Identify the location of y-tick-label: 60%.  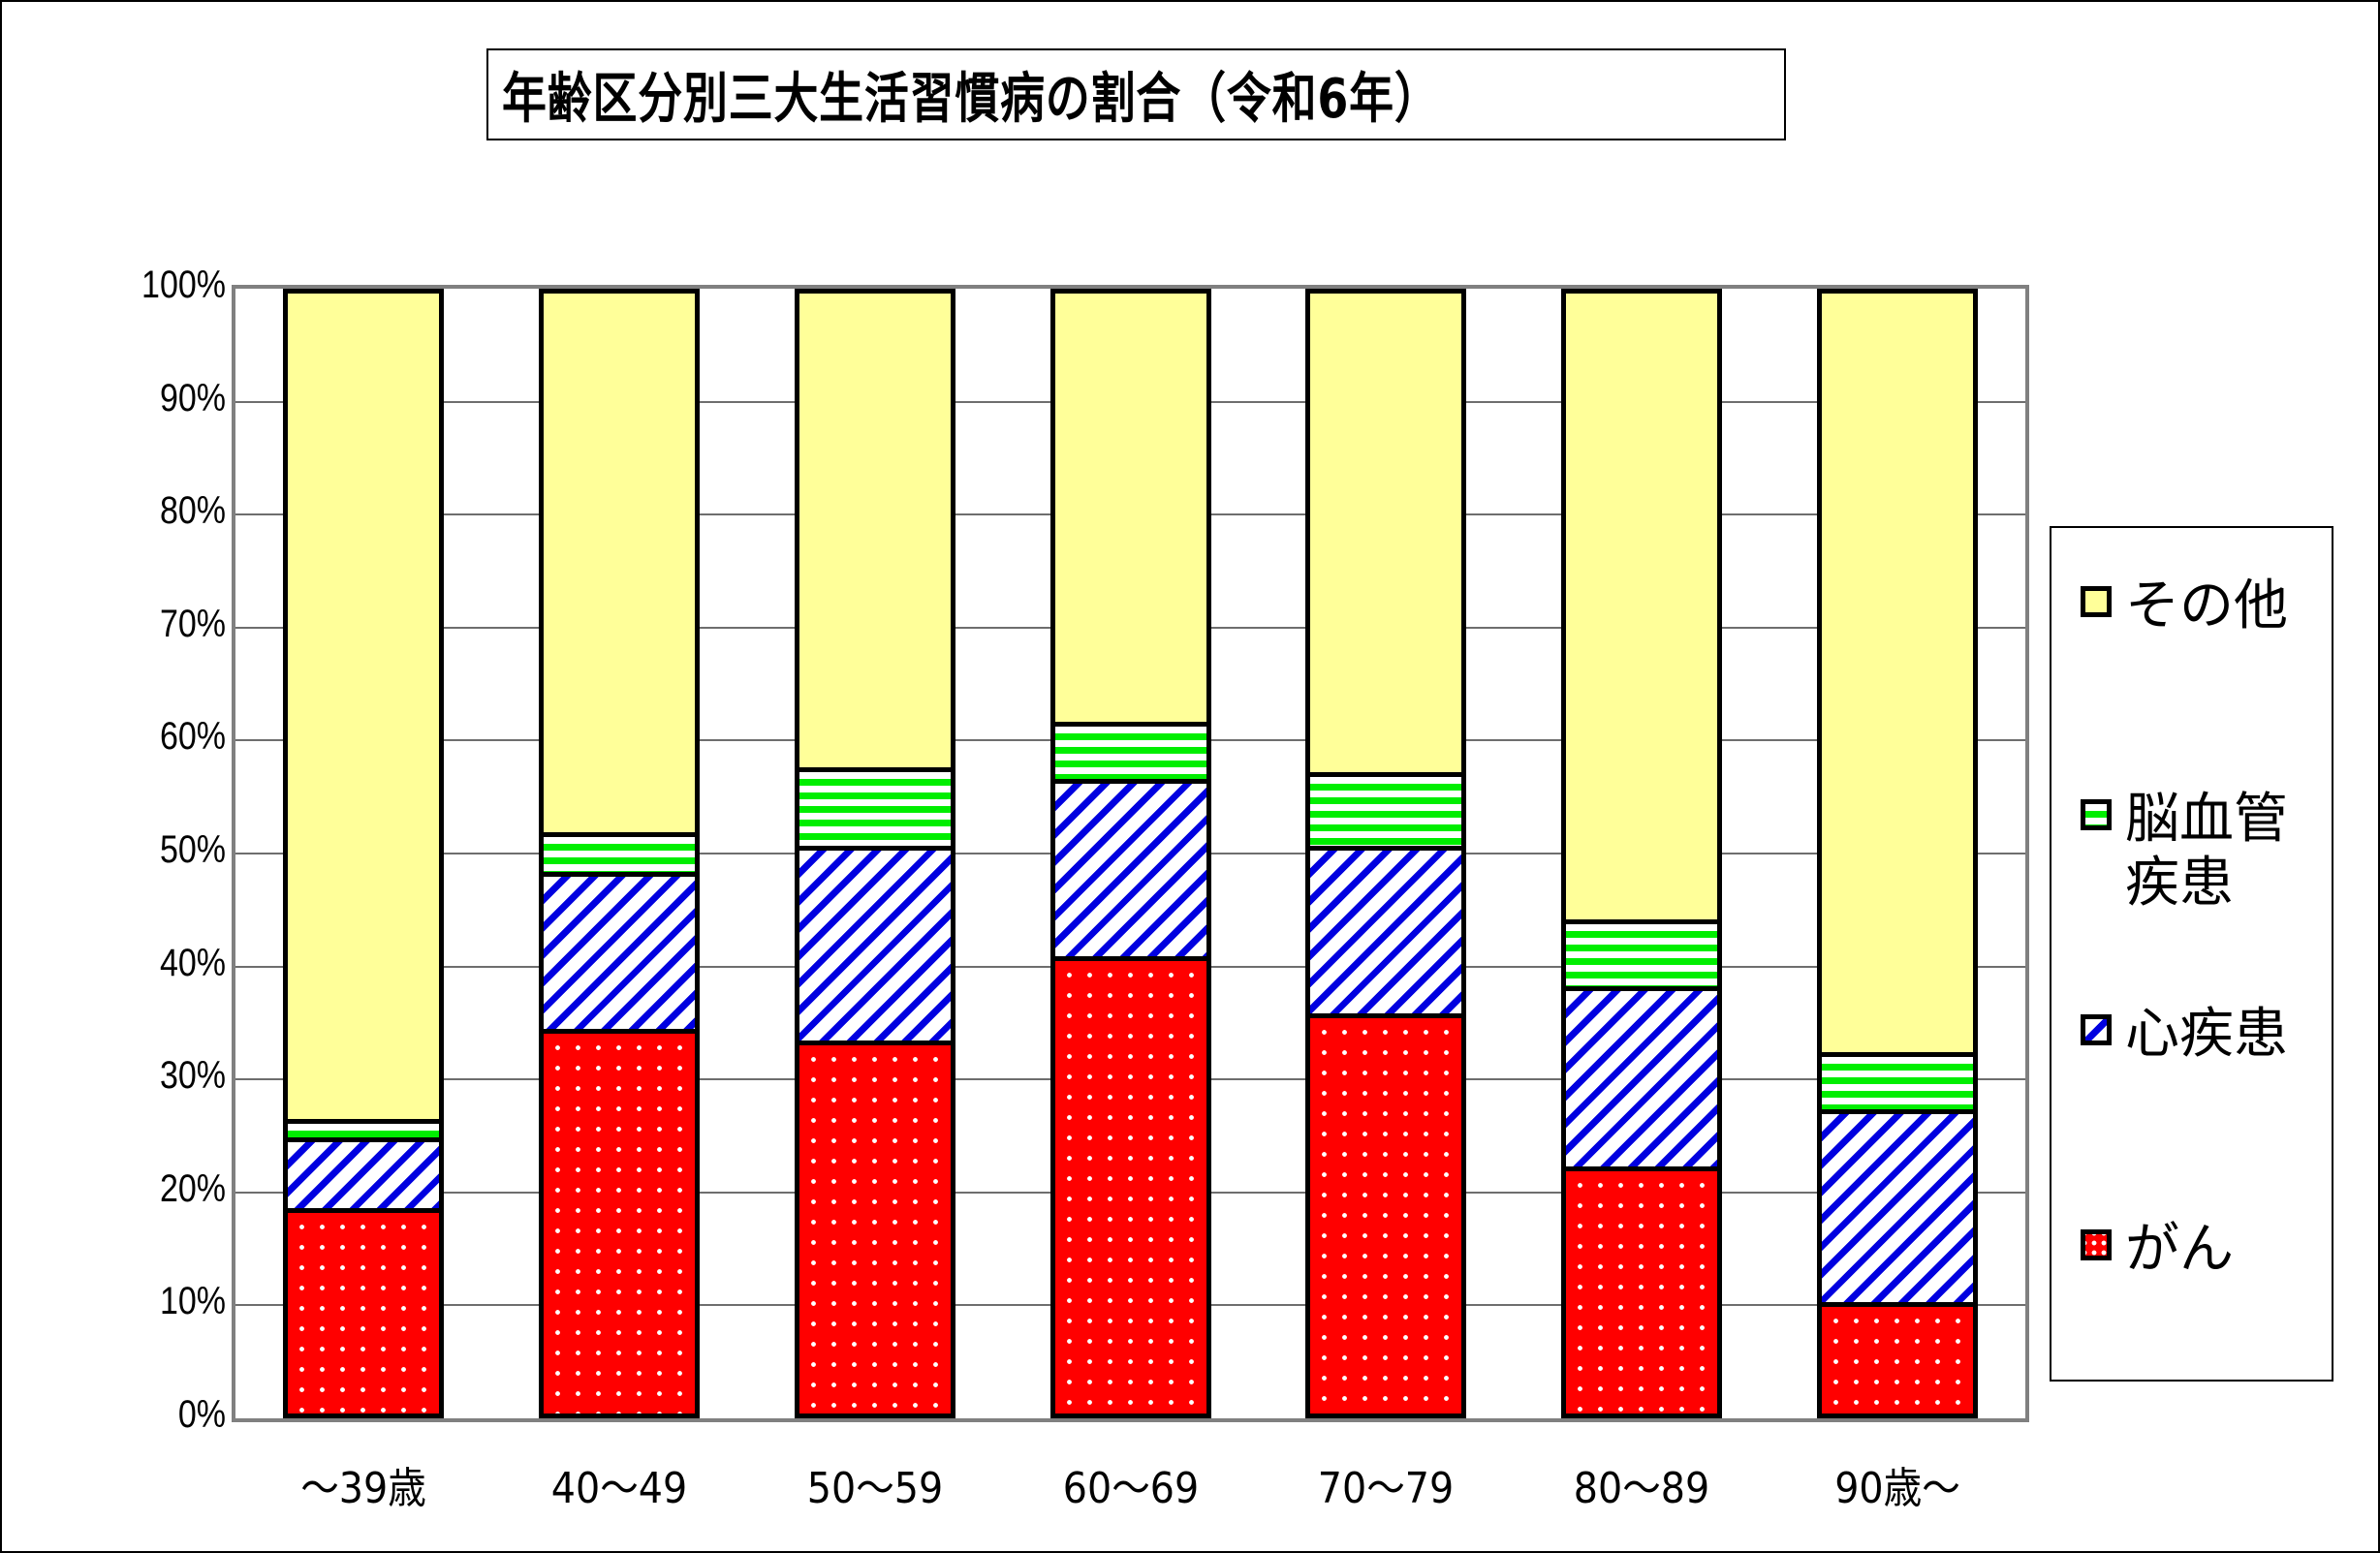
(192, 737).